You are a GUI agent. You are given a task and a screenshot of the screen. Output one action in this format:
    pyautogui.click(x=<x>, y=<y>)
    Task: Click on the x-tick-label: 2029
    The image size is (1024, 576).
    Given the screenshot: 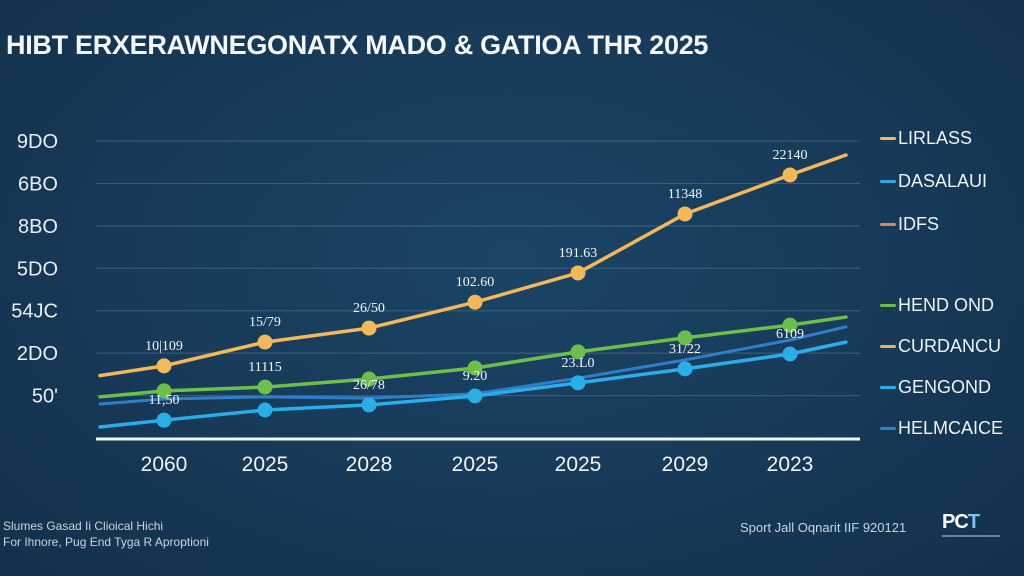 What is the action you would take?
    pyautogui.click(x=685, y=464)
    